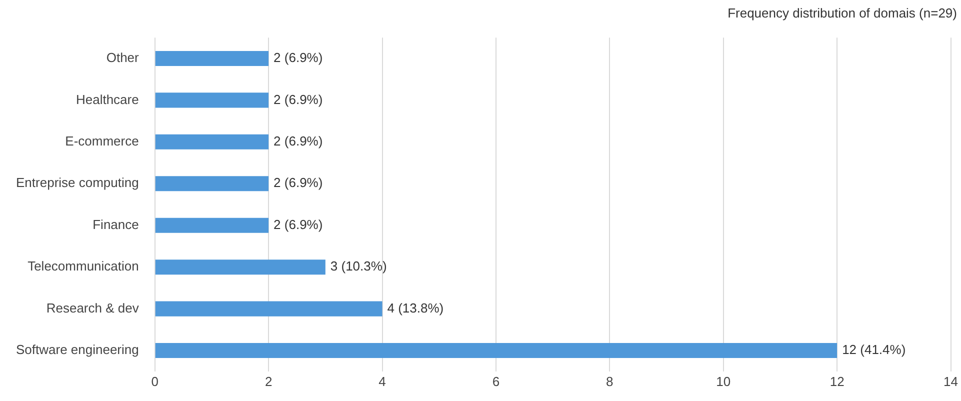 The image size is (961, 401). What do you see at coordinates (874, 350) in the screenshot?
I see `data-label: 12 (41.4%)` at bounding box center [874, 350].